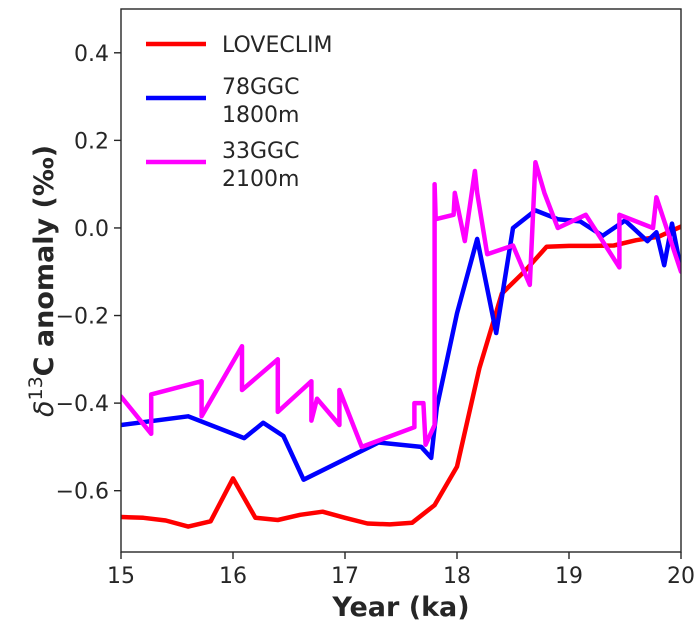 This screenshot has width=700, height=628. I want to click on x-tick-label: 15, so click(121, 576).